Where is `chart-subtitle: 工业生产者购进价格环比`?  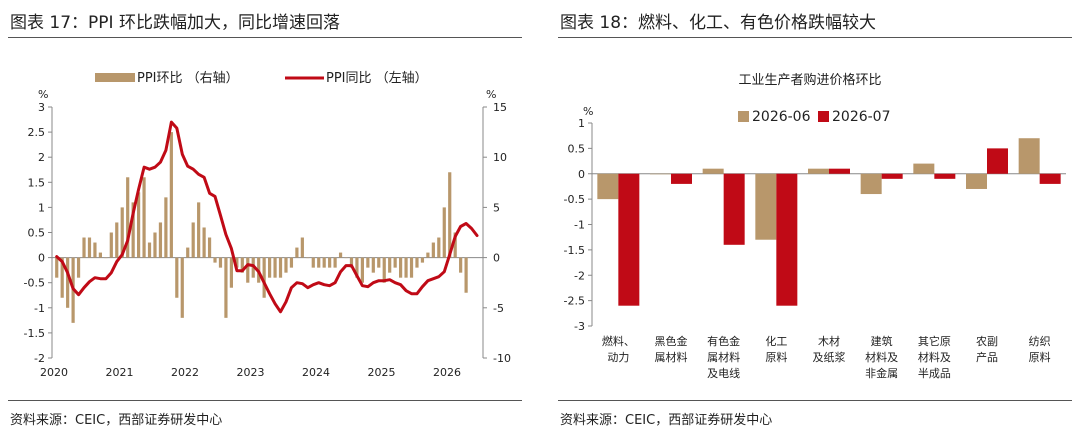 chart-subtitle: 工业生产者购进价格环比 is located at coordinates (809, 80).